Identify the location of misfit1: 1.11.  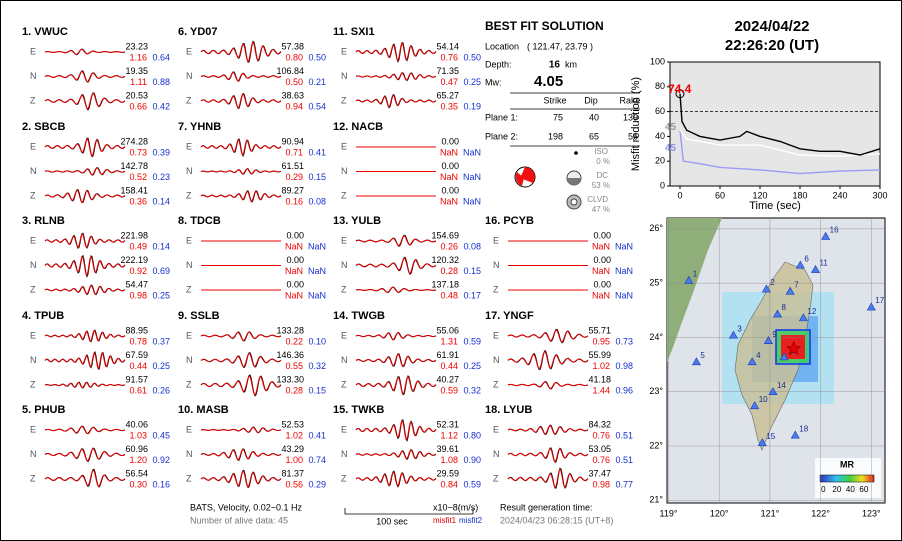
(138, 82).